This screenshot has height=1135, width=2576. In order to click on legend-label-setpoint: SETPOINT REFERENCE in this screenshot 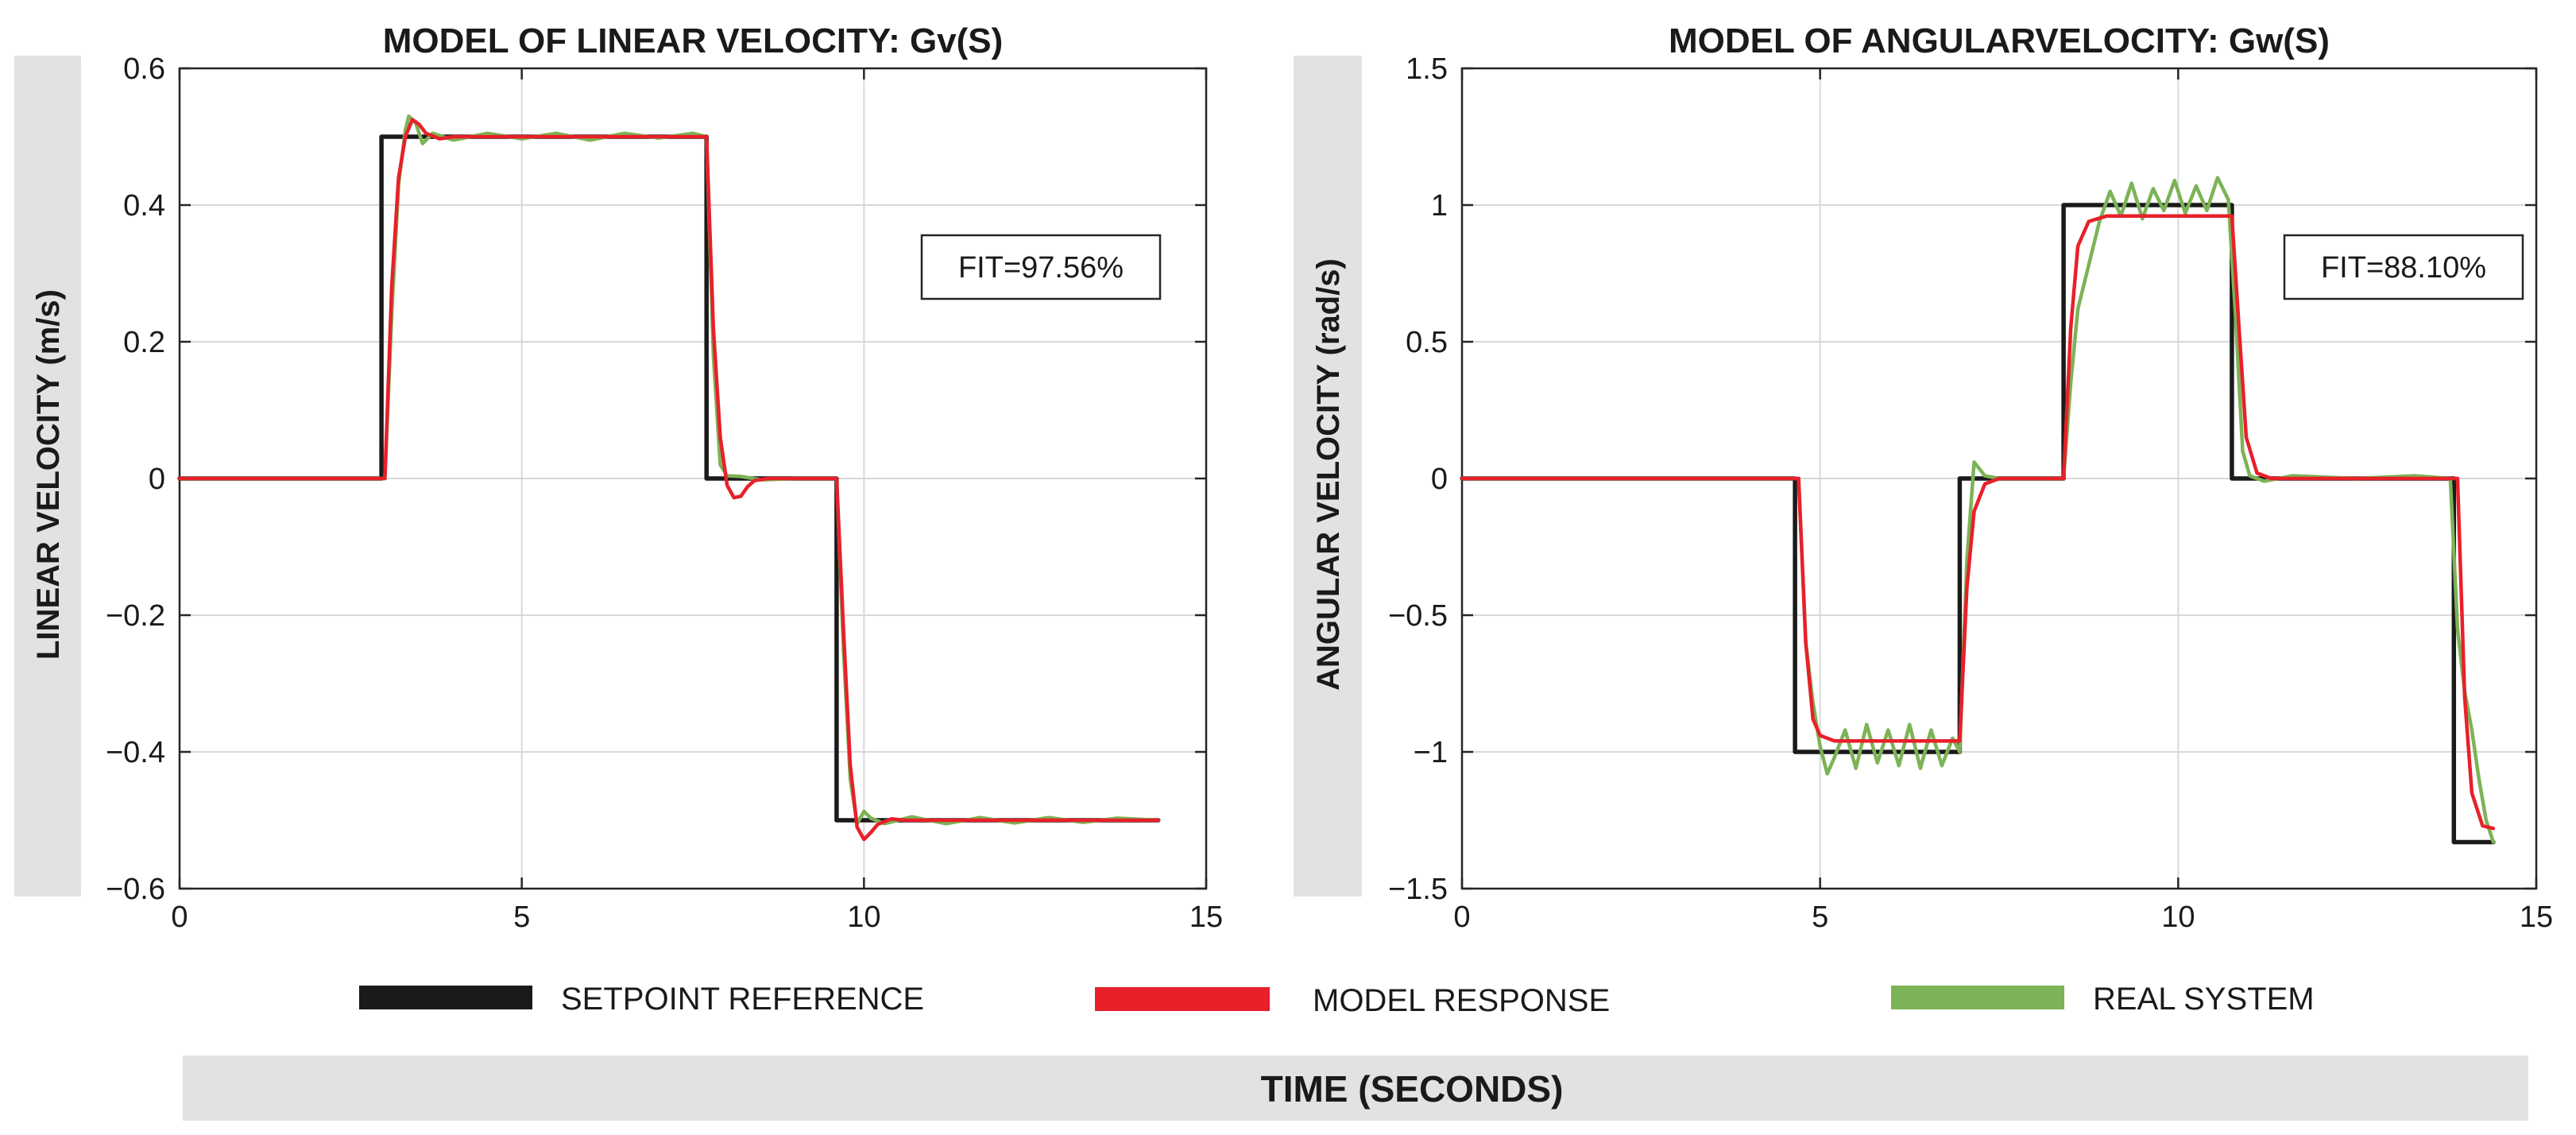, I will do `click(742, 999)`.